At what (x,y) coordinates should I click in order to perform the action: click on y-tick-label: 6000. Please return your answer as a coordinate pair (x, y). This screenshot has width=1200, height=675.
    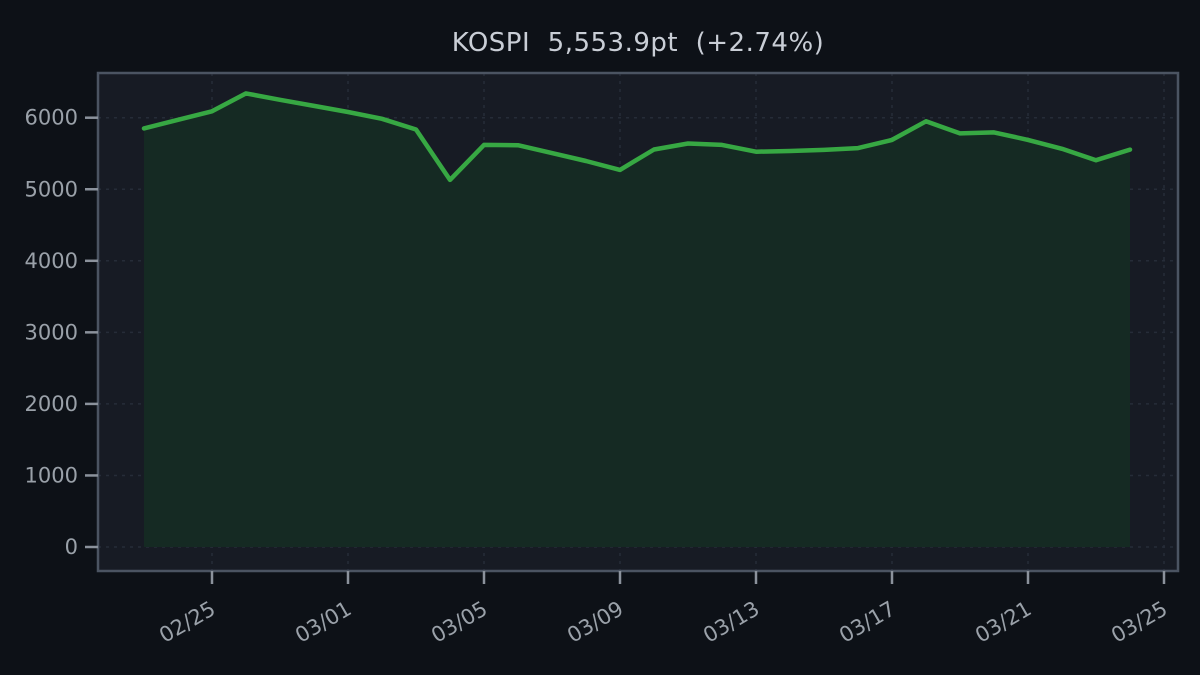
    Looking at the image, I should click on (51, 118).